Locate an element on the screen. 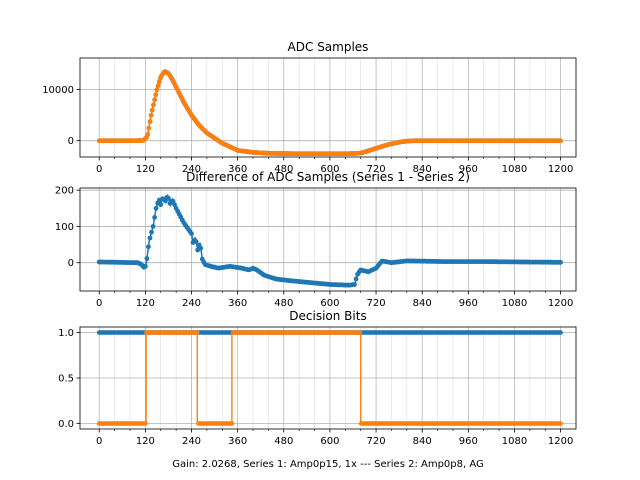 This screenshot has width=640, height=480. y-tick-label: 0.0 is located at coordinates (66, 424).